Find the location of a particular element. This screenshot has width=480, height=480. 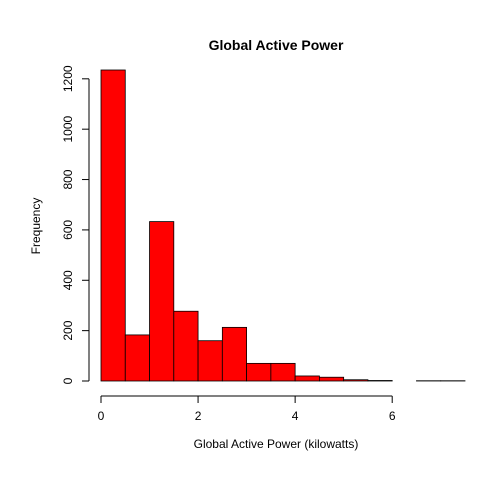

x-tick-label: 4 is located at coordinates (295, 416).